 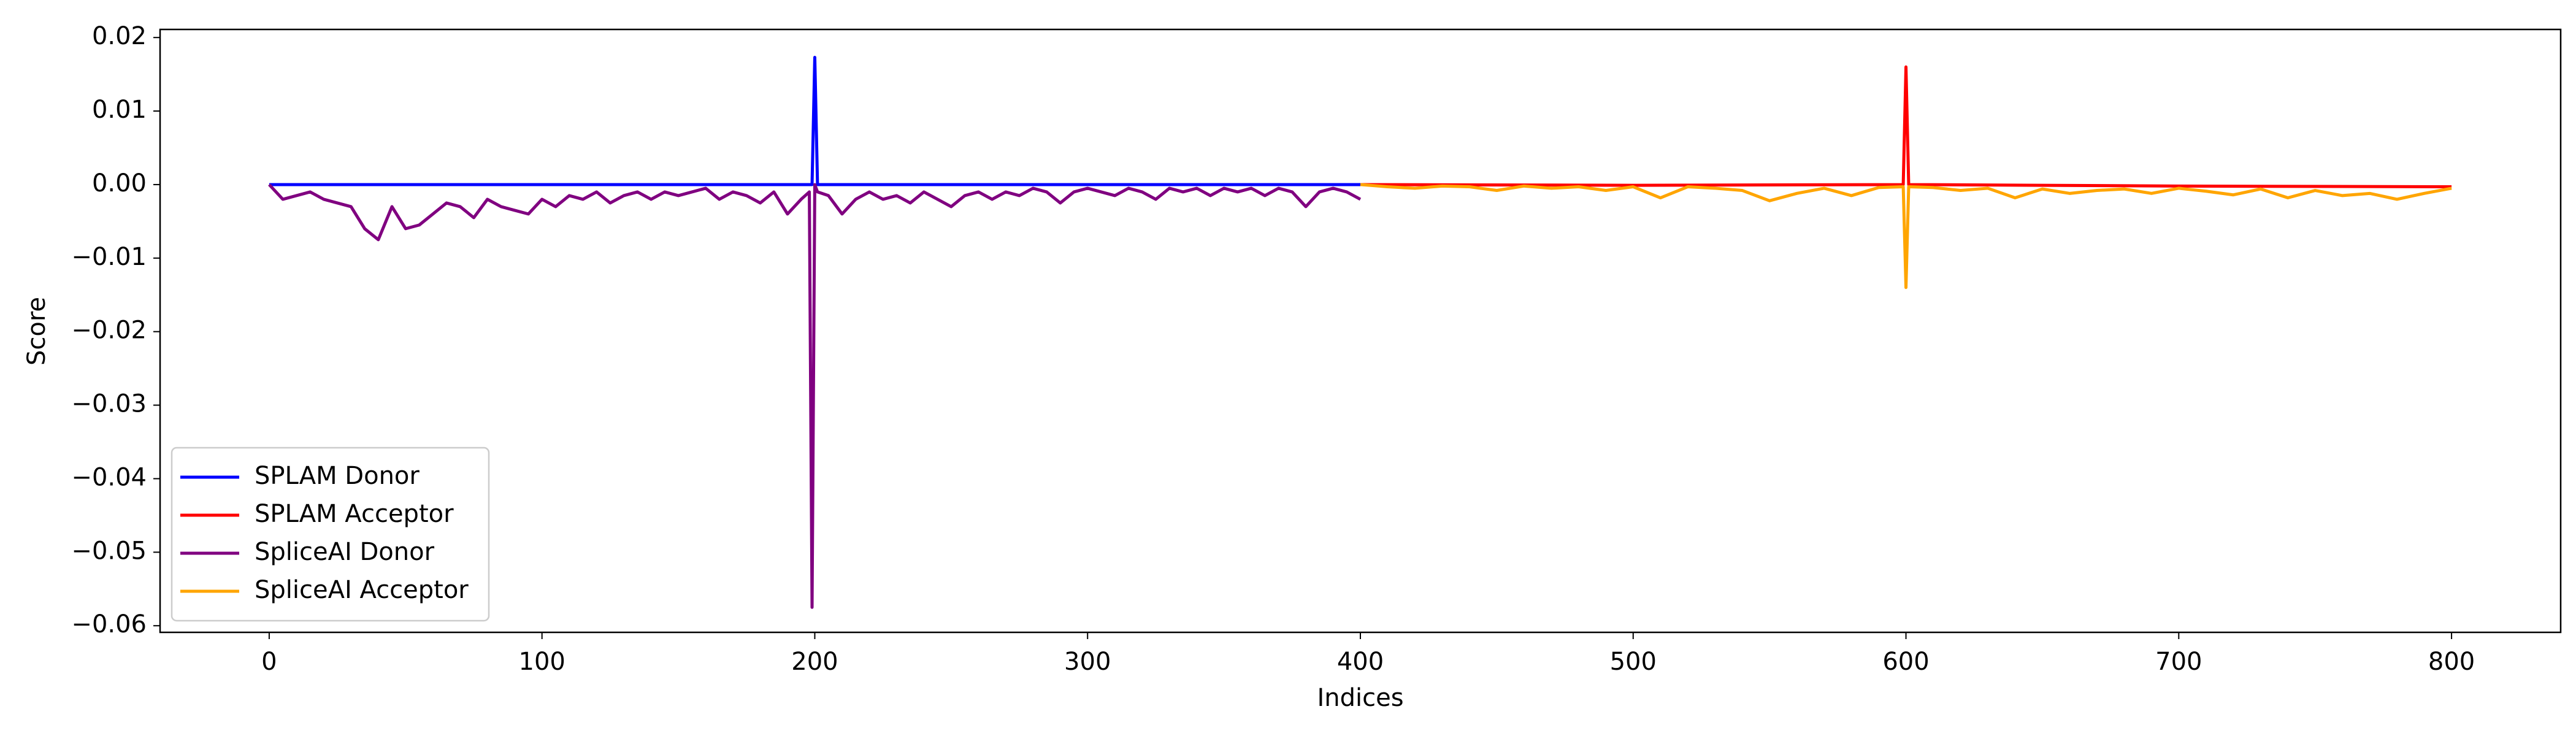 I want to click on y-axis-label: Score, so click(x=37, y=331).